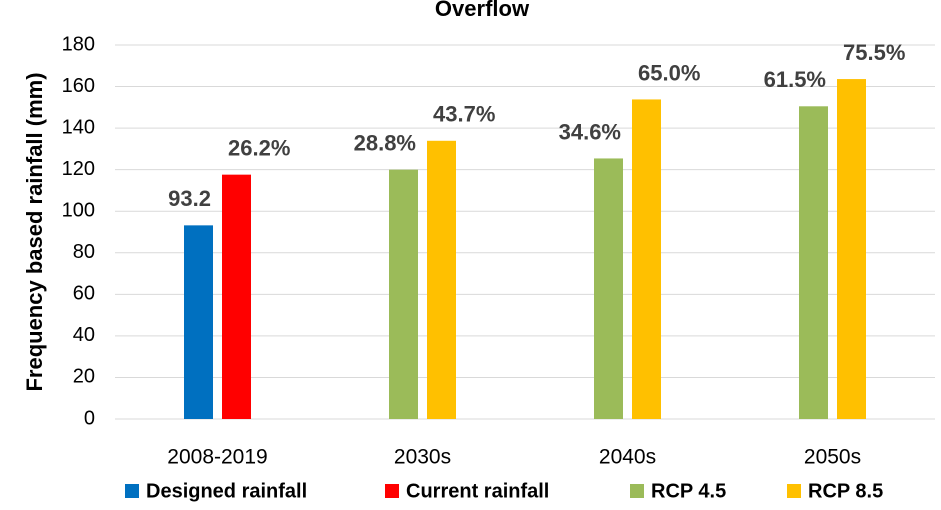 This screenshot has height=510, width=941. What do you see at coordinates (78, 44) in the screenshot?
I see `y-tick-label: 180` at bounding box center [78, 44].